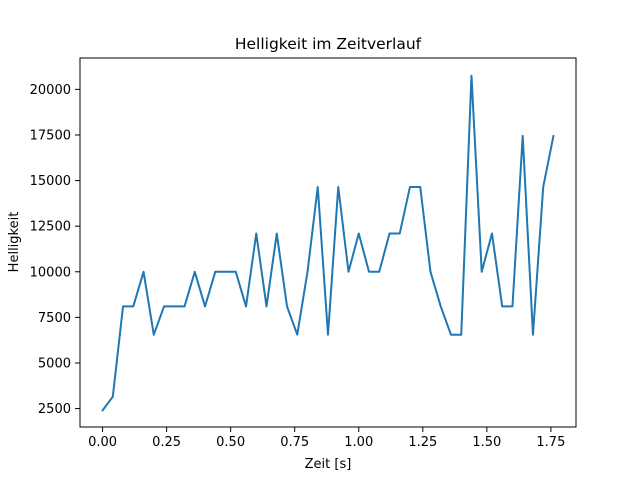 Image resolution: width=640 pixels, height=480 pixels. Describe the element at coordinates (50, 227) in the screenshot. I see `y-tick-label: 12500` at that location.